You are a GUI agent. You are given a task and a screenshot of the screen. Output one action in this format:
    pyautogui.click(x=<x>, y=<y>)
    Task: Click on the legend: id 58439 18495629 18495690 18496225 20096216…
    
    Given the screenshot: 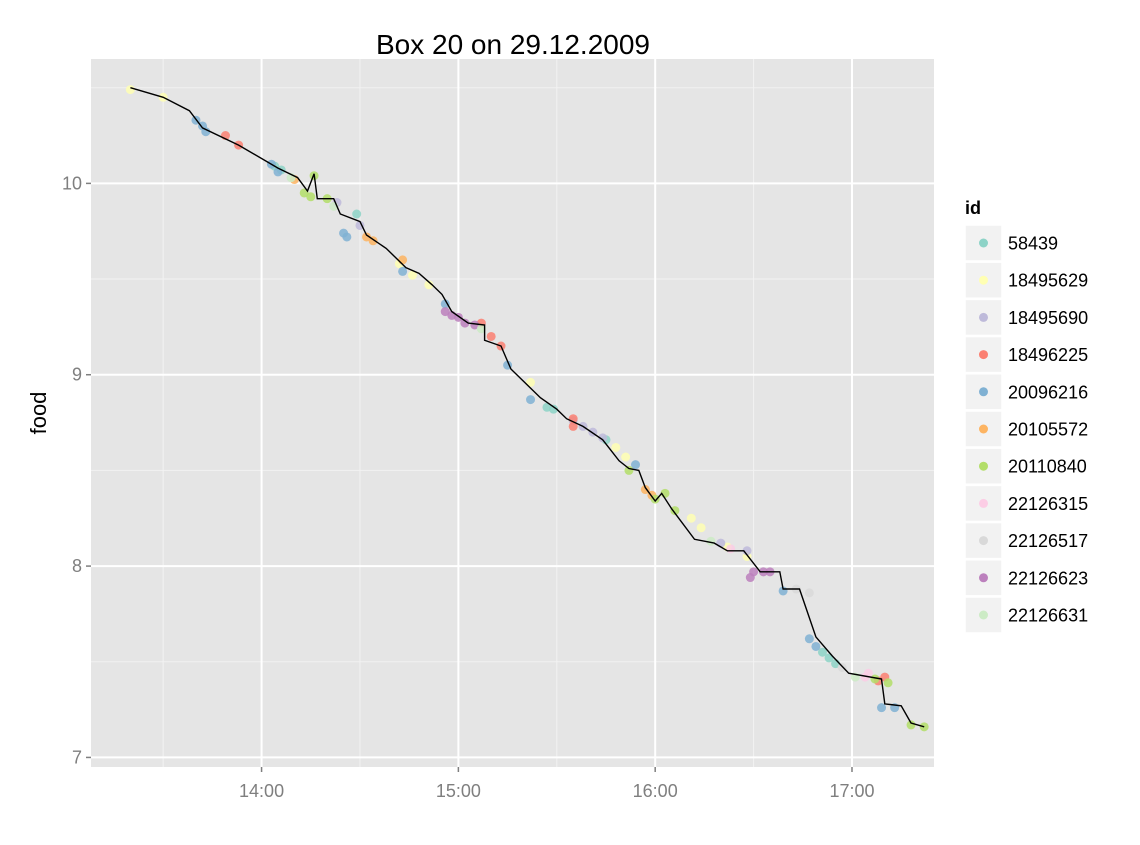 What is the action you would take?
    pyautogui.click(x=1026, y=416)
    